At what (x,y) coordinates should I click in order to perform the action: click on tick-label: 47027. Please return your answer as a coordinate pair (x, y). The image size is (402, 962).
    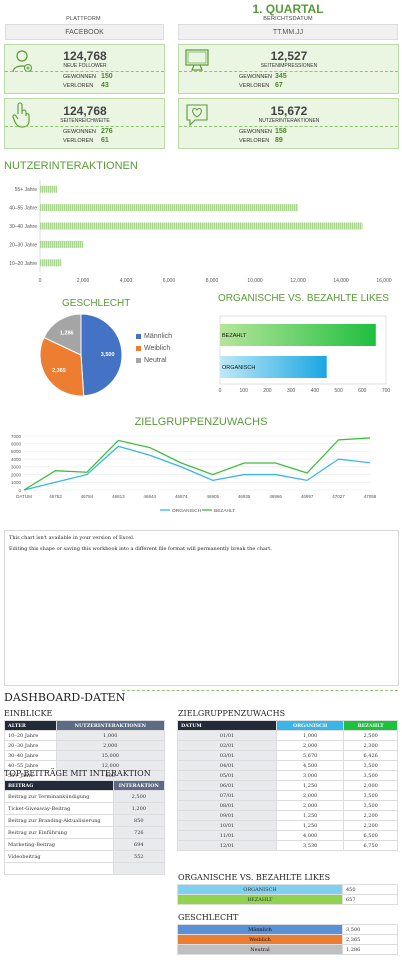
    Looking at the image, I should click on (338, 496).